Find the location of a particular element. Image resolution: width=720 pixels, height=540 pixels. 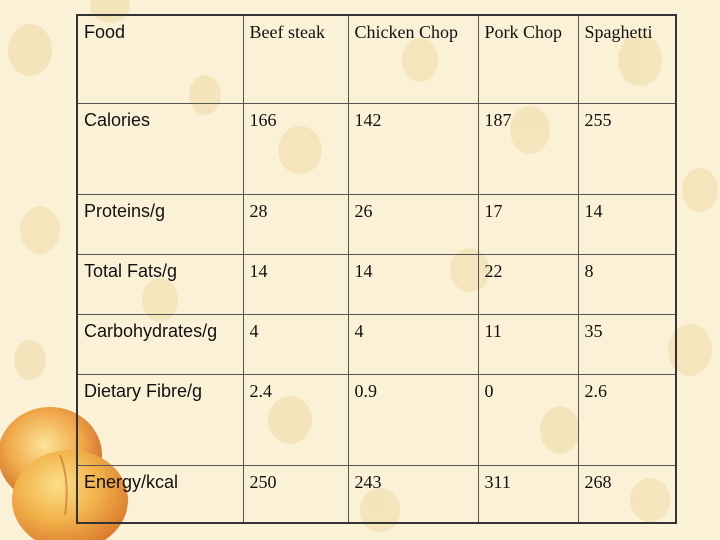

table-cell: 0.9 is located at coordinates (413, 419).